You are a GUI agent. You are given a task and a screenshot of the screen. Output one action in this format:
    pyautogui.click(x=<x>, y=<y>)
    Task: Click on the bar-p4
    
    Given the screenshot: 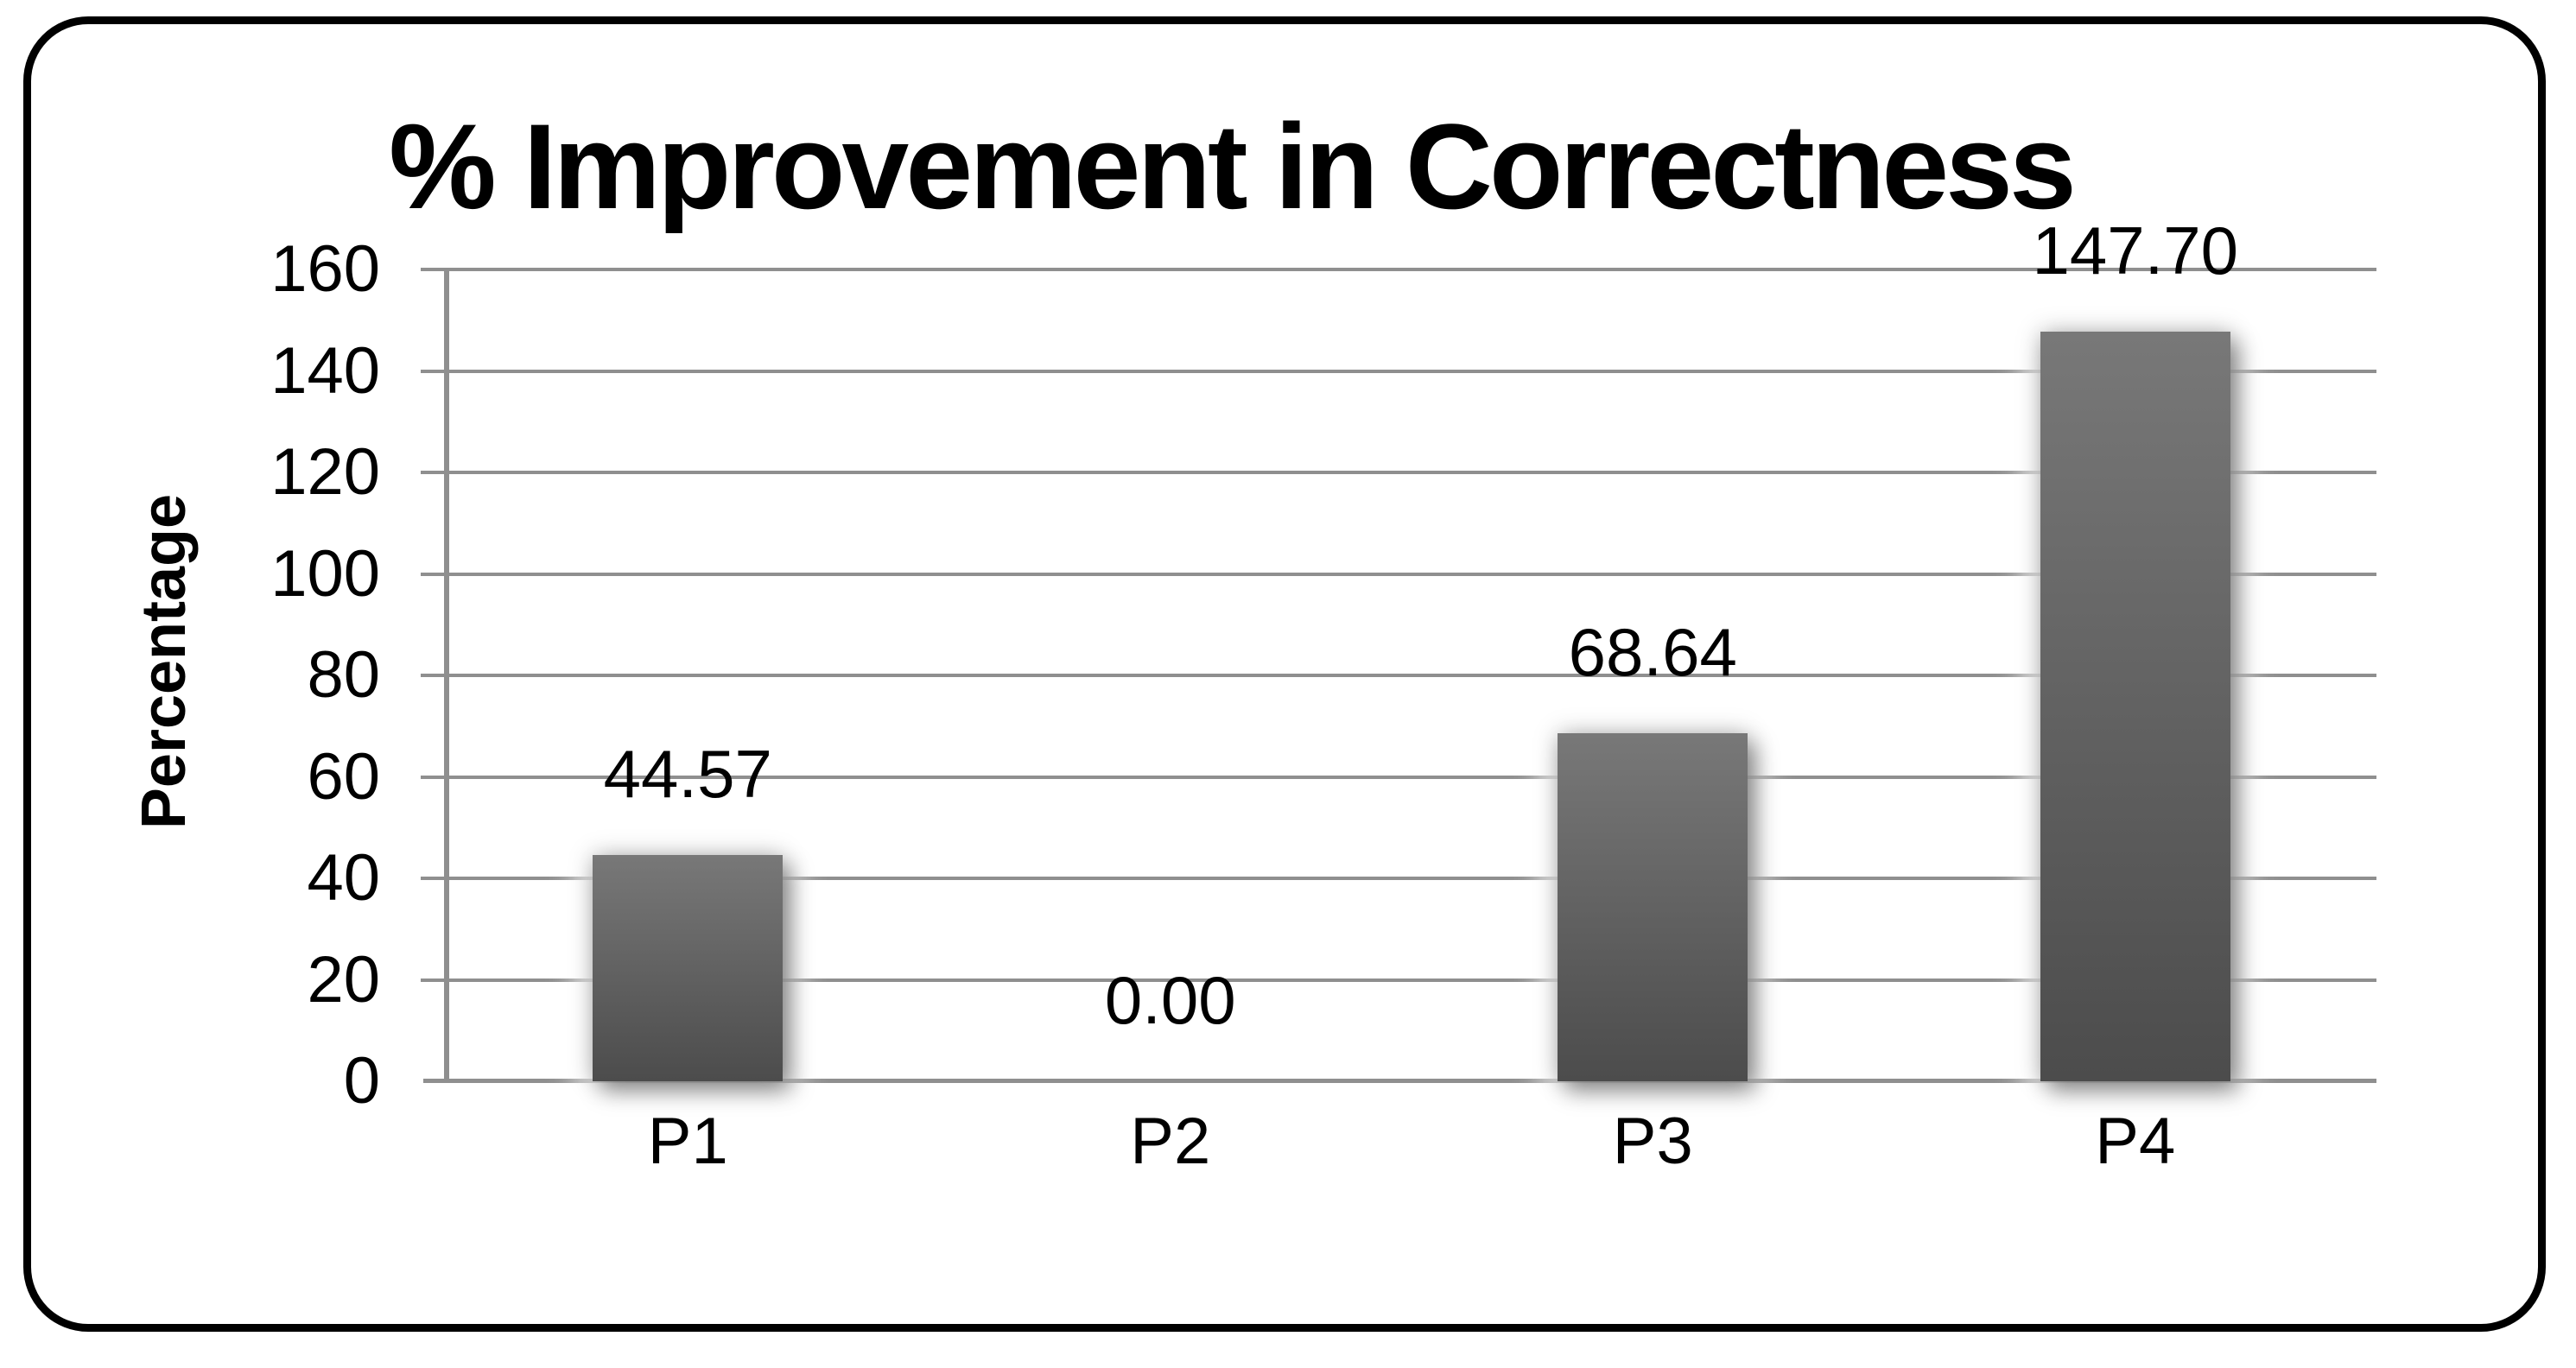 What is the action you would take?
    pyautogui.click(x=2135, y=706)
    